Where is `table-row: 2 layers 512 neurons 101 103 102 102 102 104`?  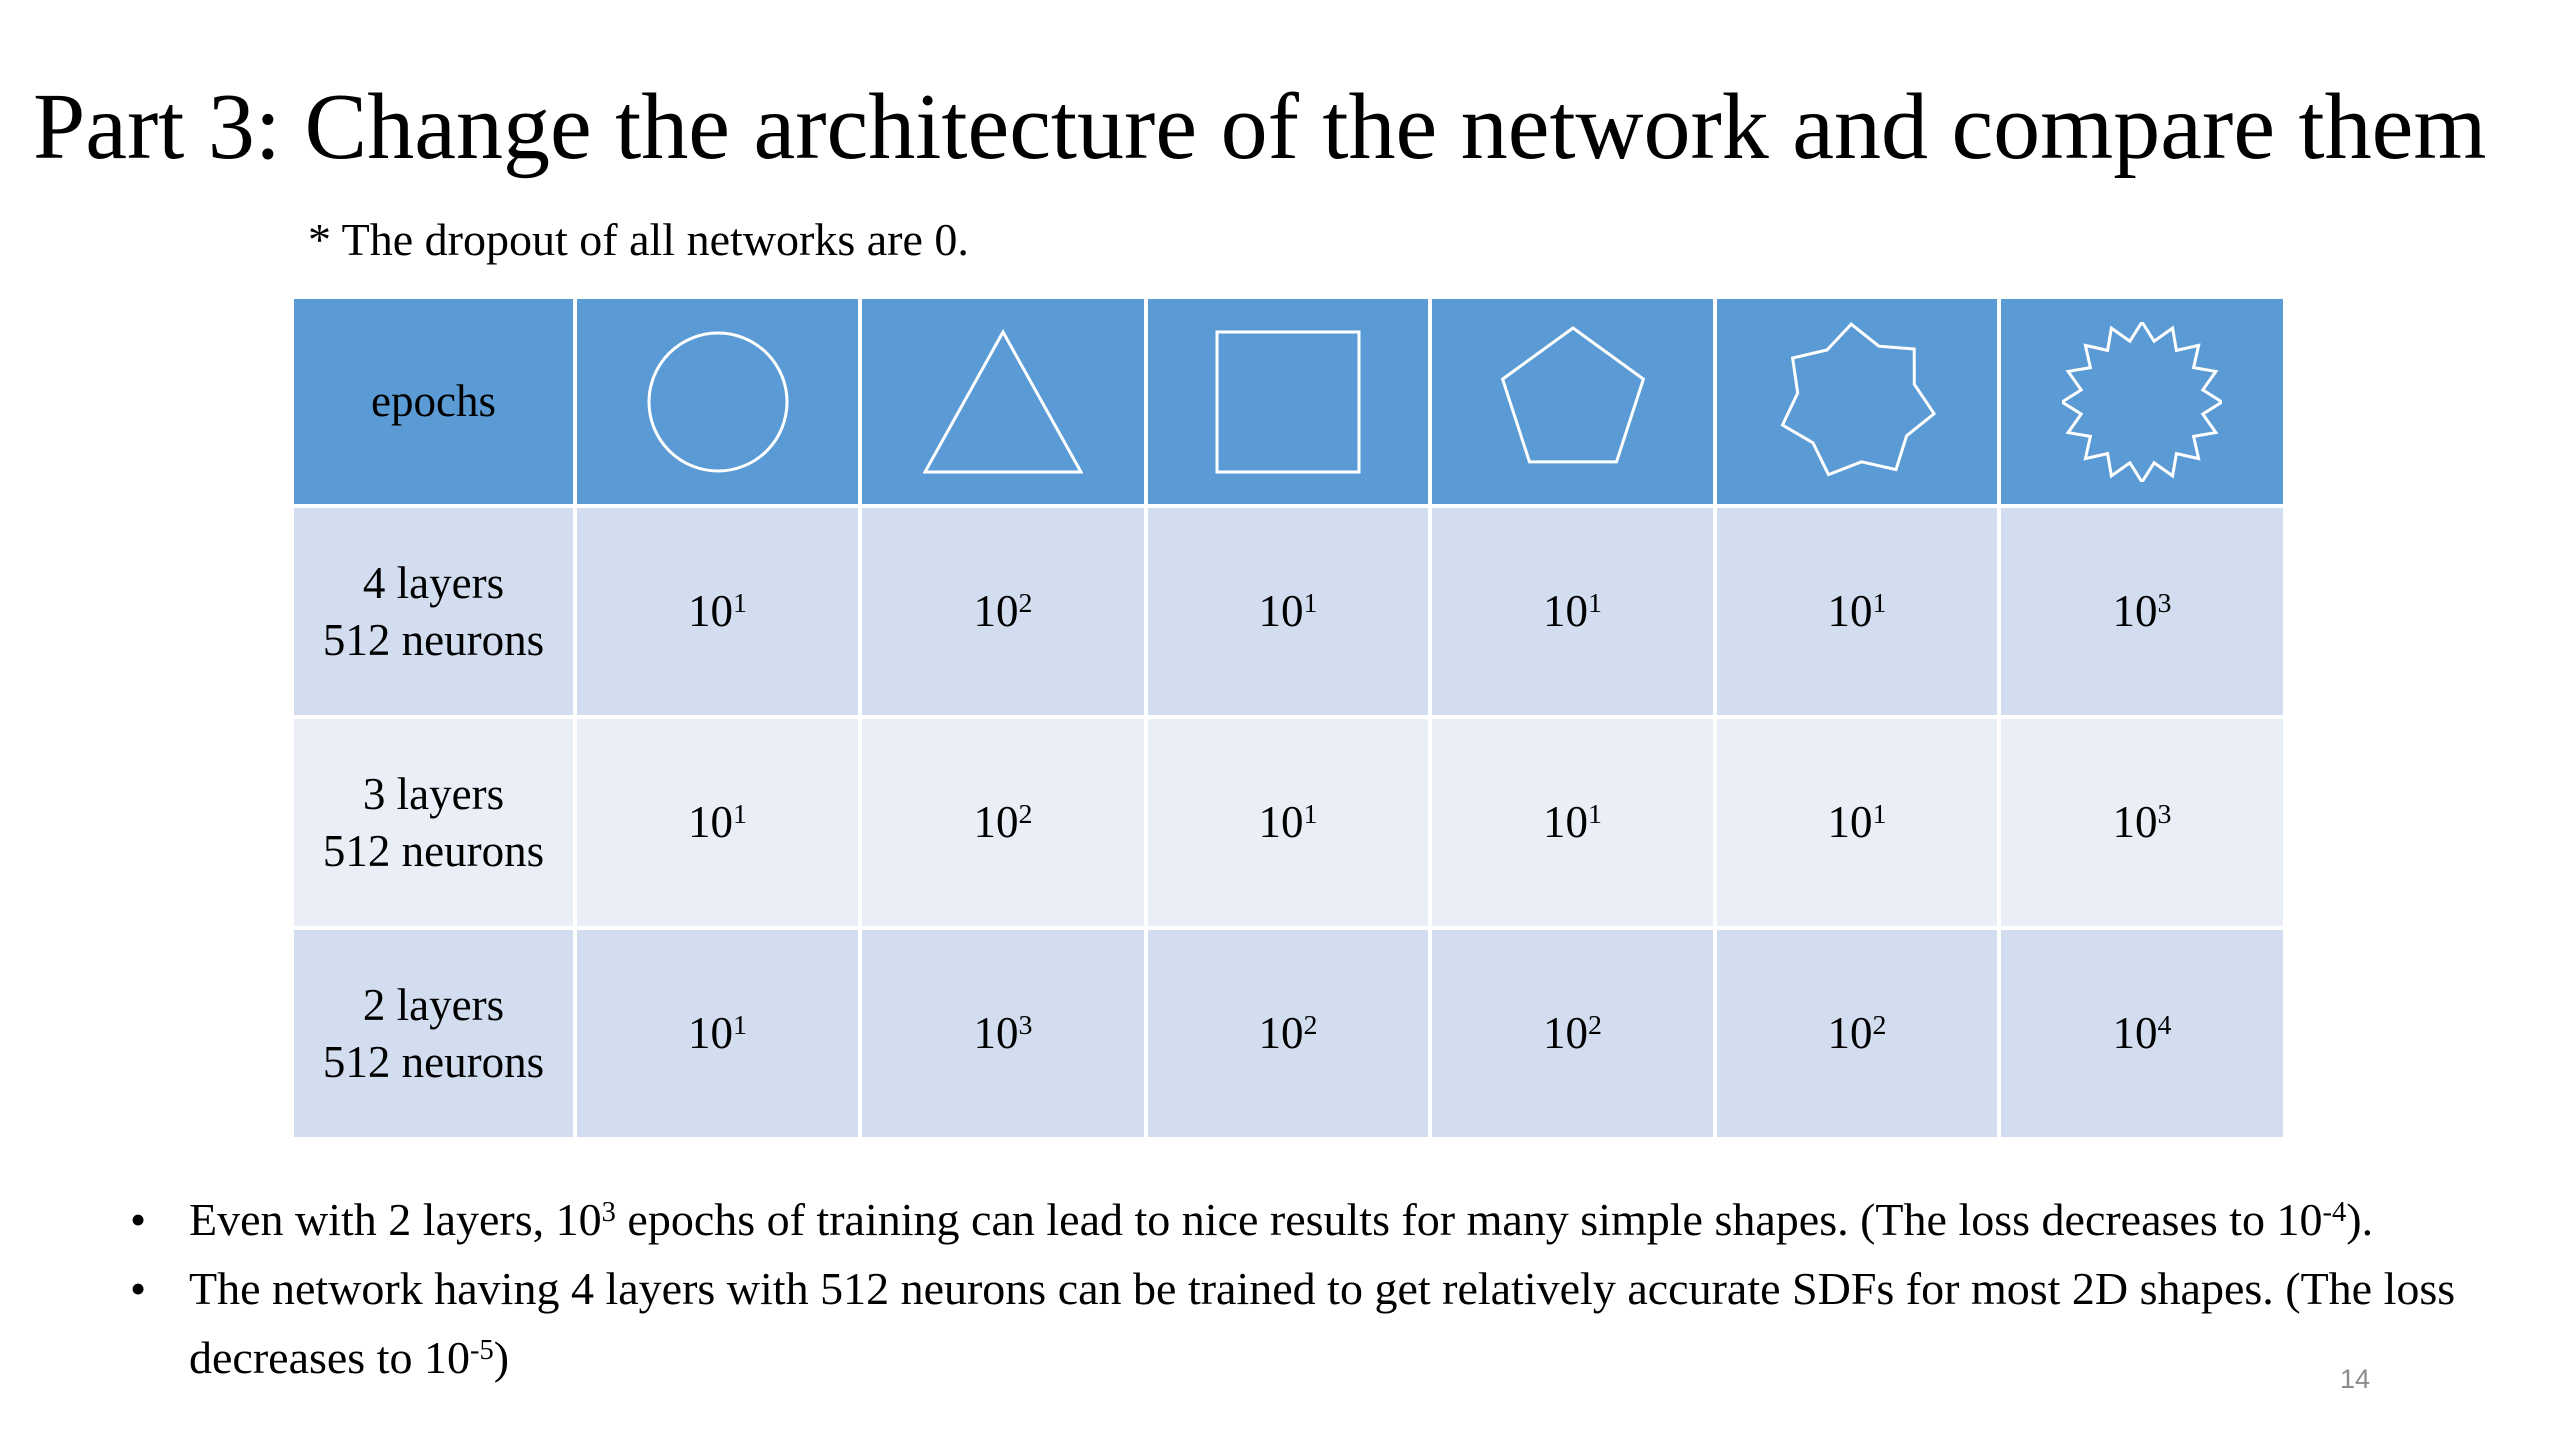
table-row: 2 layers 512 neurons 101 103 102 102 102 104 is located at coordinates (1288, 1033).